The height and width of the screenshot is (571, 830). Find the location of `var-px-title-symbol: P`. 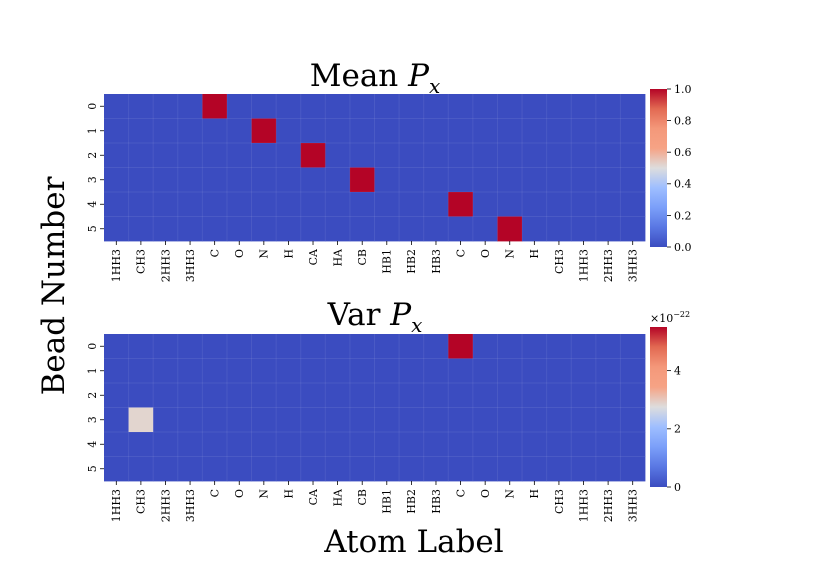

var-px-title-symbol: P is located at coordinates (400, 315).